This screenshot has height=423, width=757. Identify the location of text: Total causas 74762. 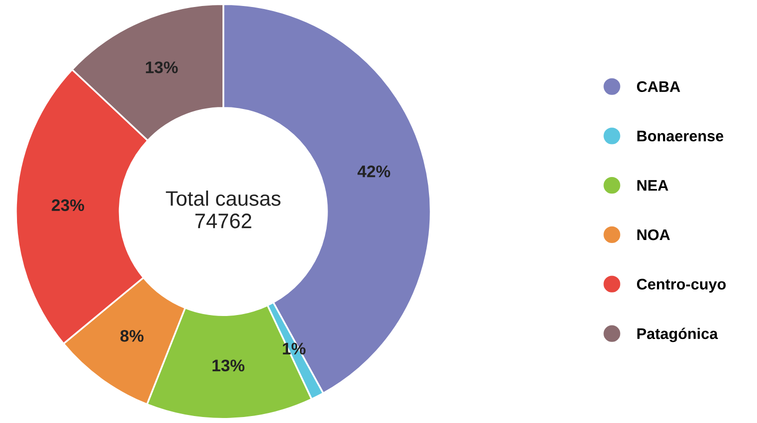
(223, 209).